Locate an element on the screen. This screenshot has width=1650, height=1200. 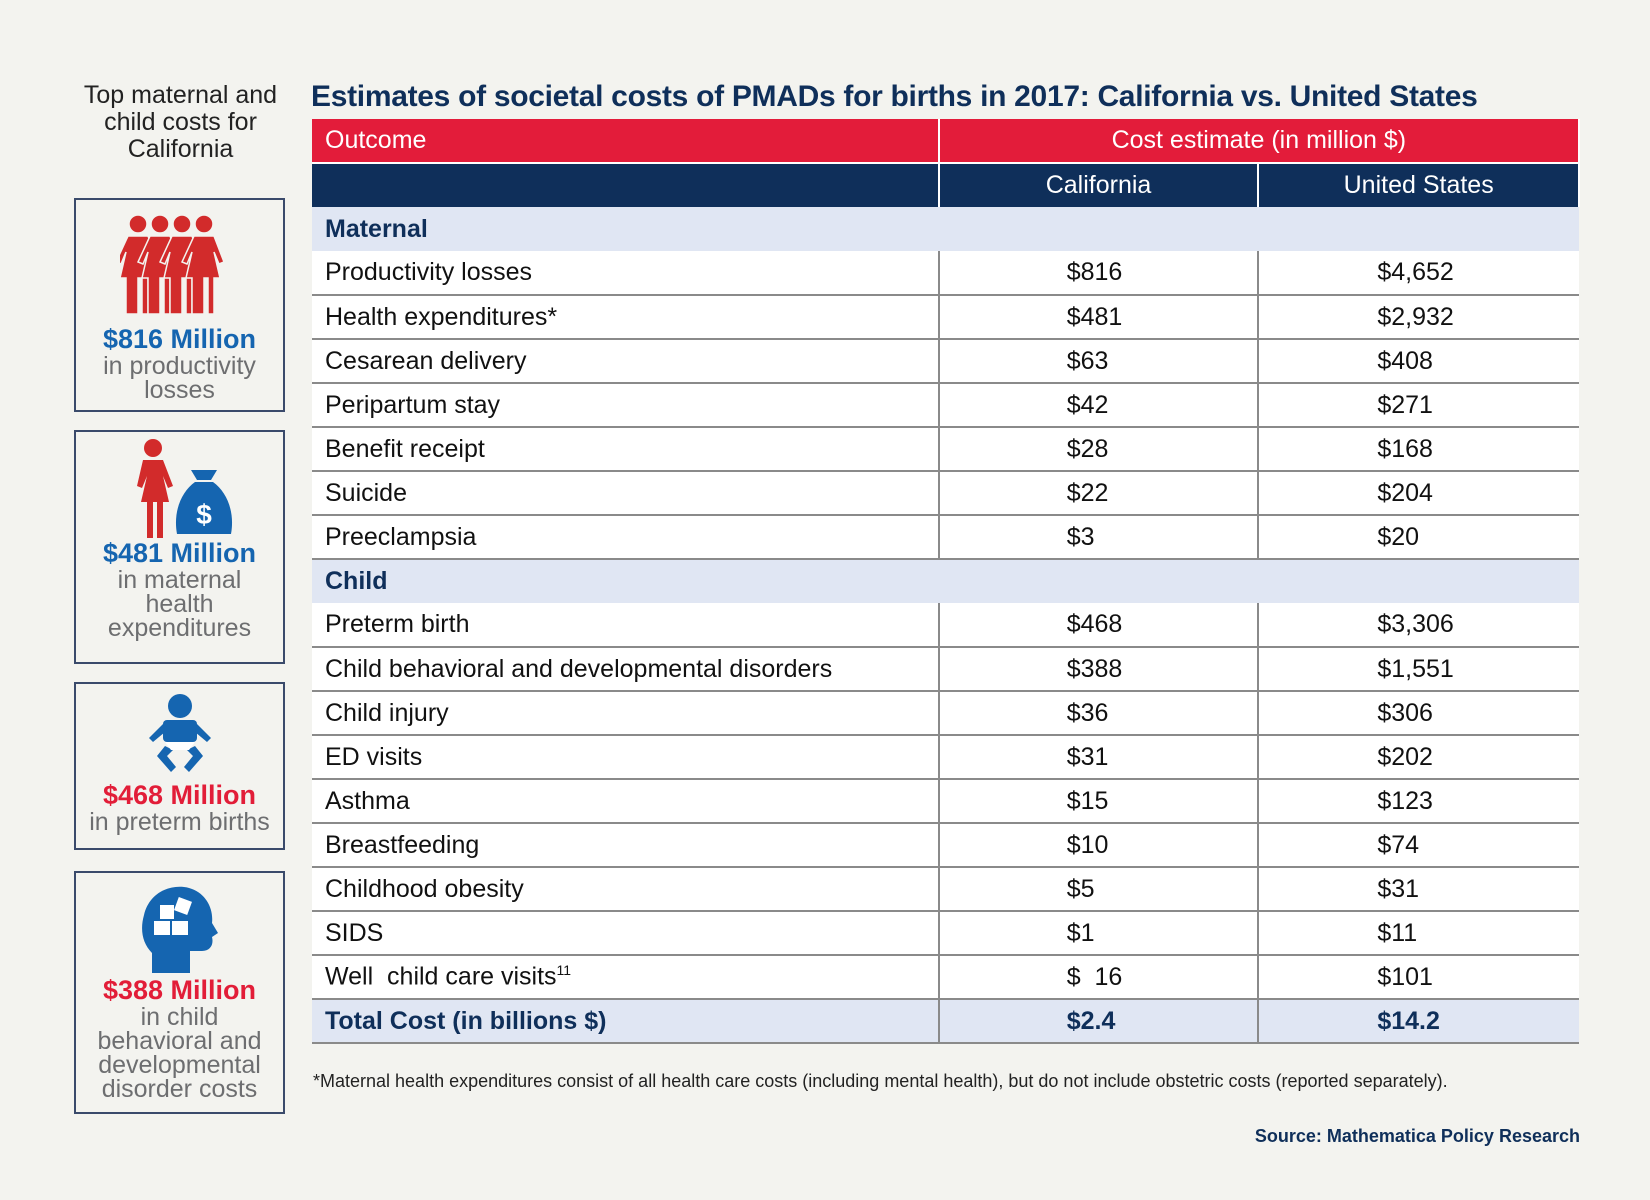
cell-text: $63 is located at coordinates (1087, 360).